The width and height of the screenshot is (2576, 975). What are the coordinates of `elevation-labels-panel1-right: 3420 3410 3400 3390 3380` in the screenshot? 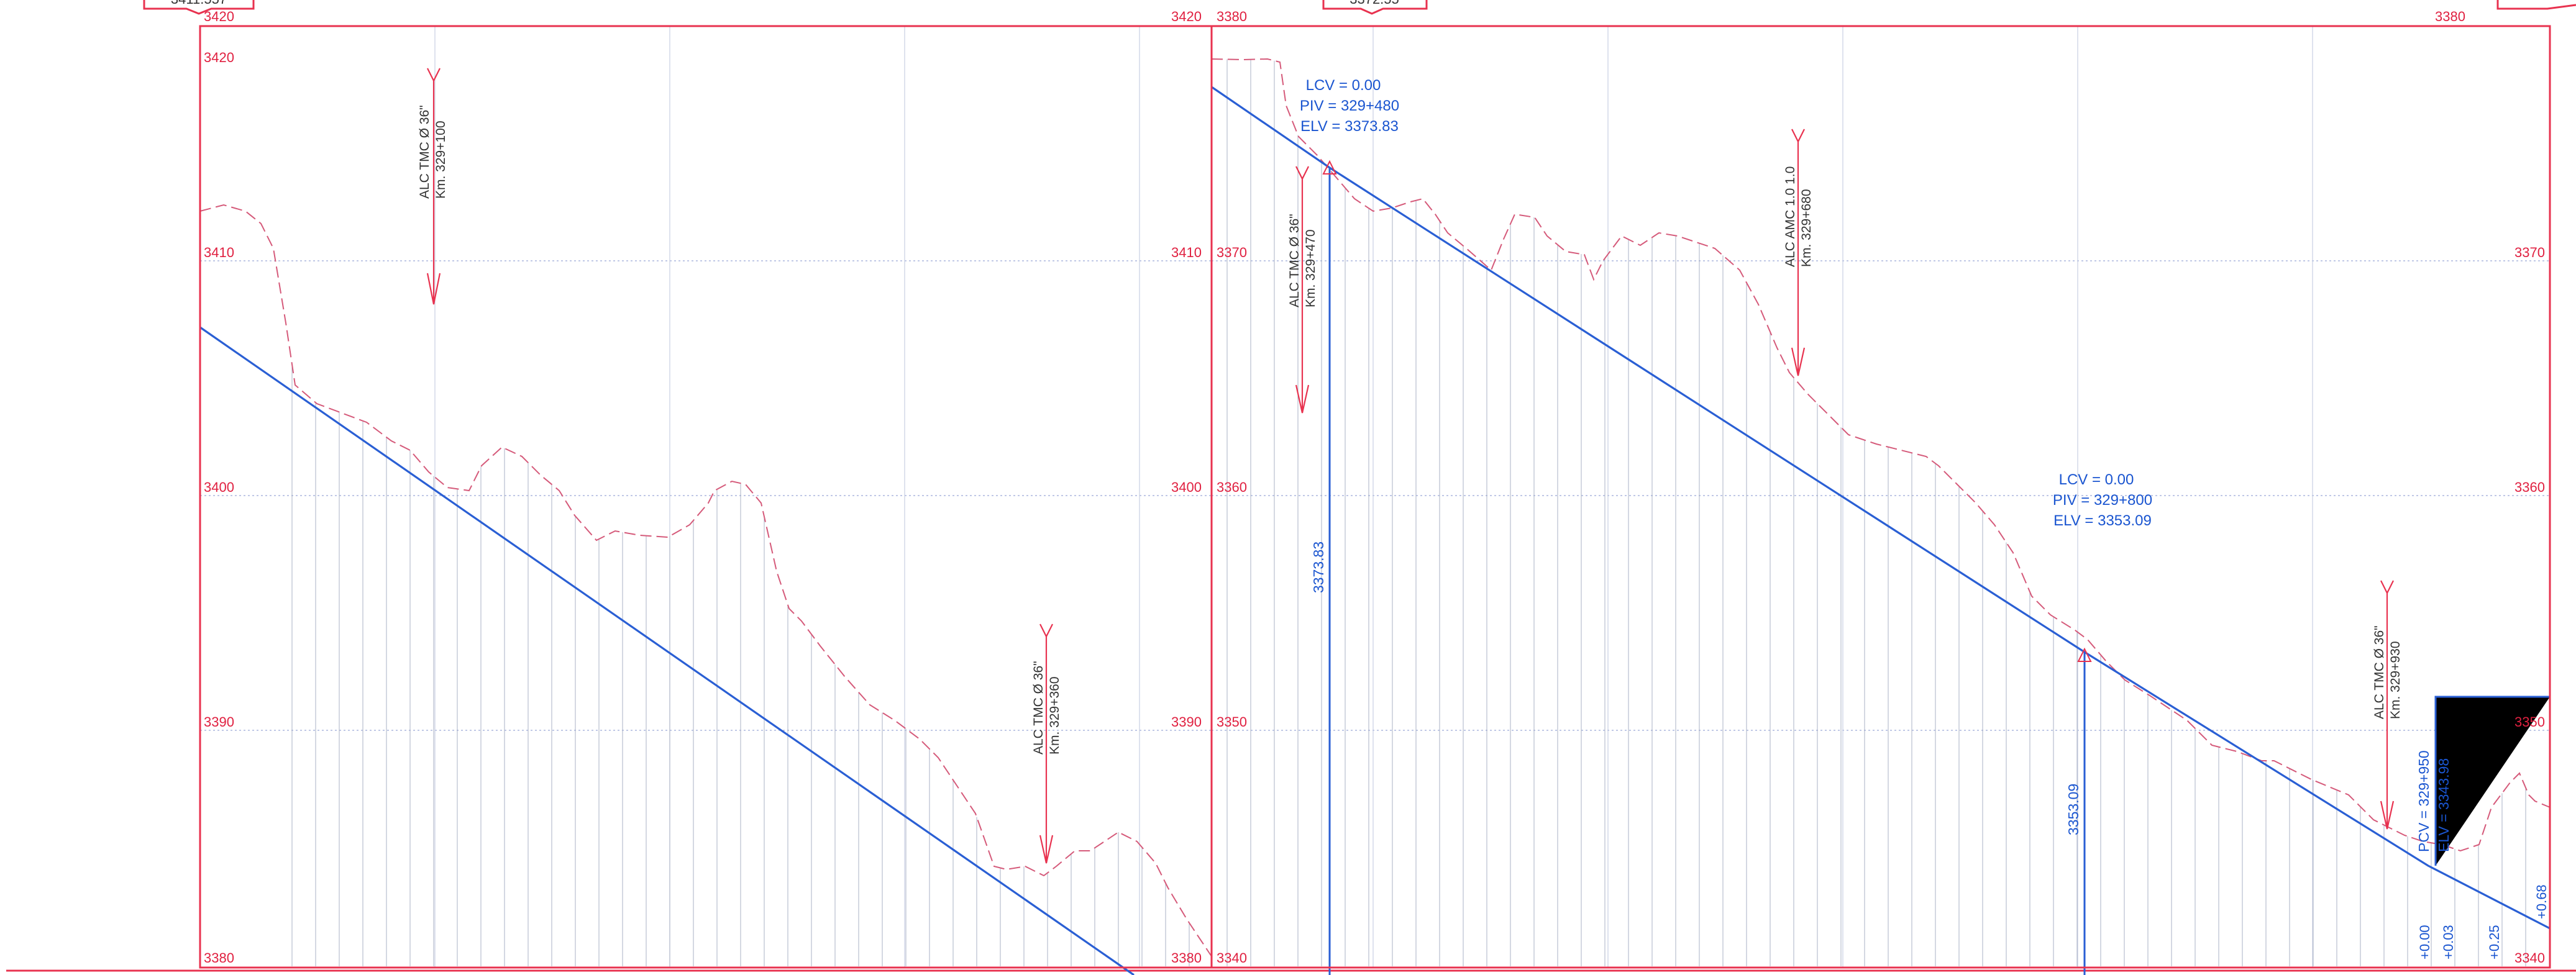 It's located at (1186, 487).